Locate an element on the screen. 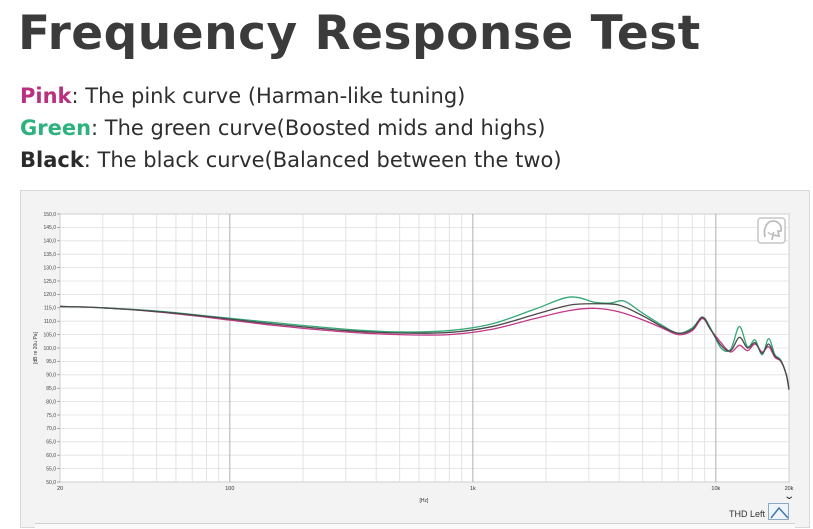 This screenshot has height=529, width=813. thd-toggle-button is located at coordinates (778, 511).